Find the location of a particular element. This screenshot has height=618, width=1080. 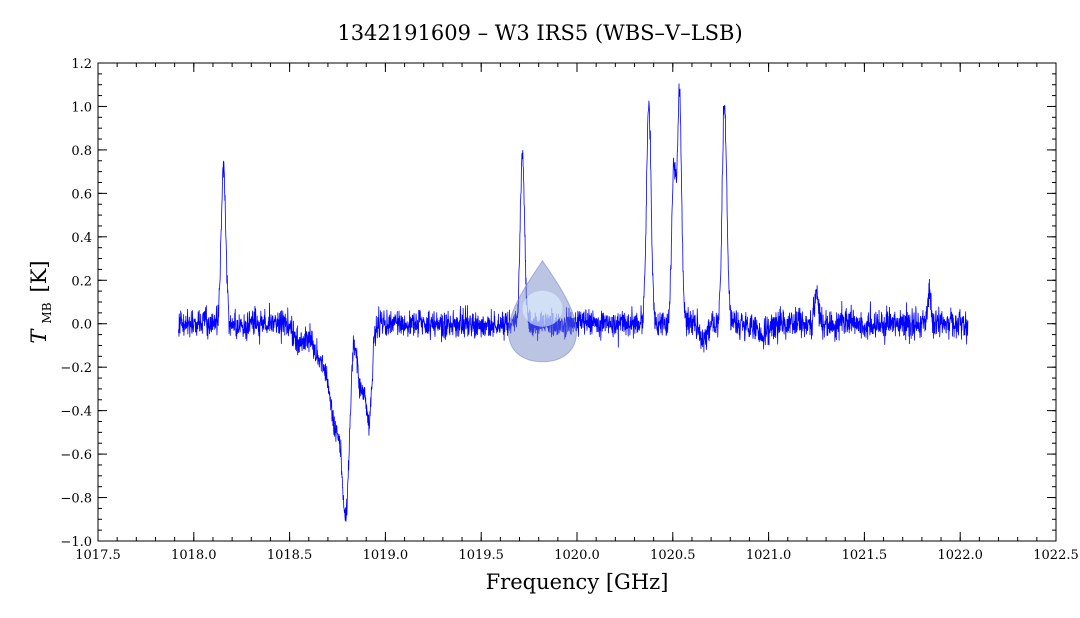

x-tick-label: 1017.5 is located at coordinates (98, 555).